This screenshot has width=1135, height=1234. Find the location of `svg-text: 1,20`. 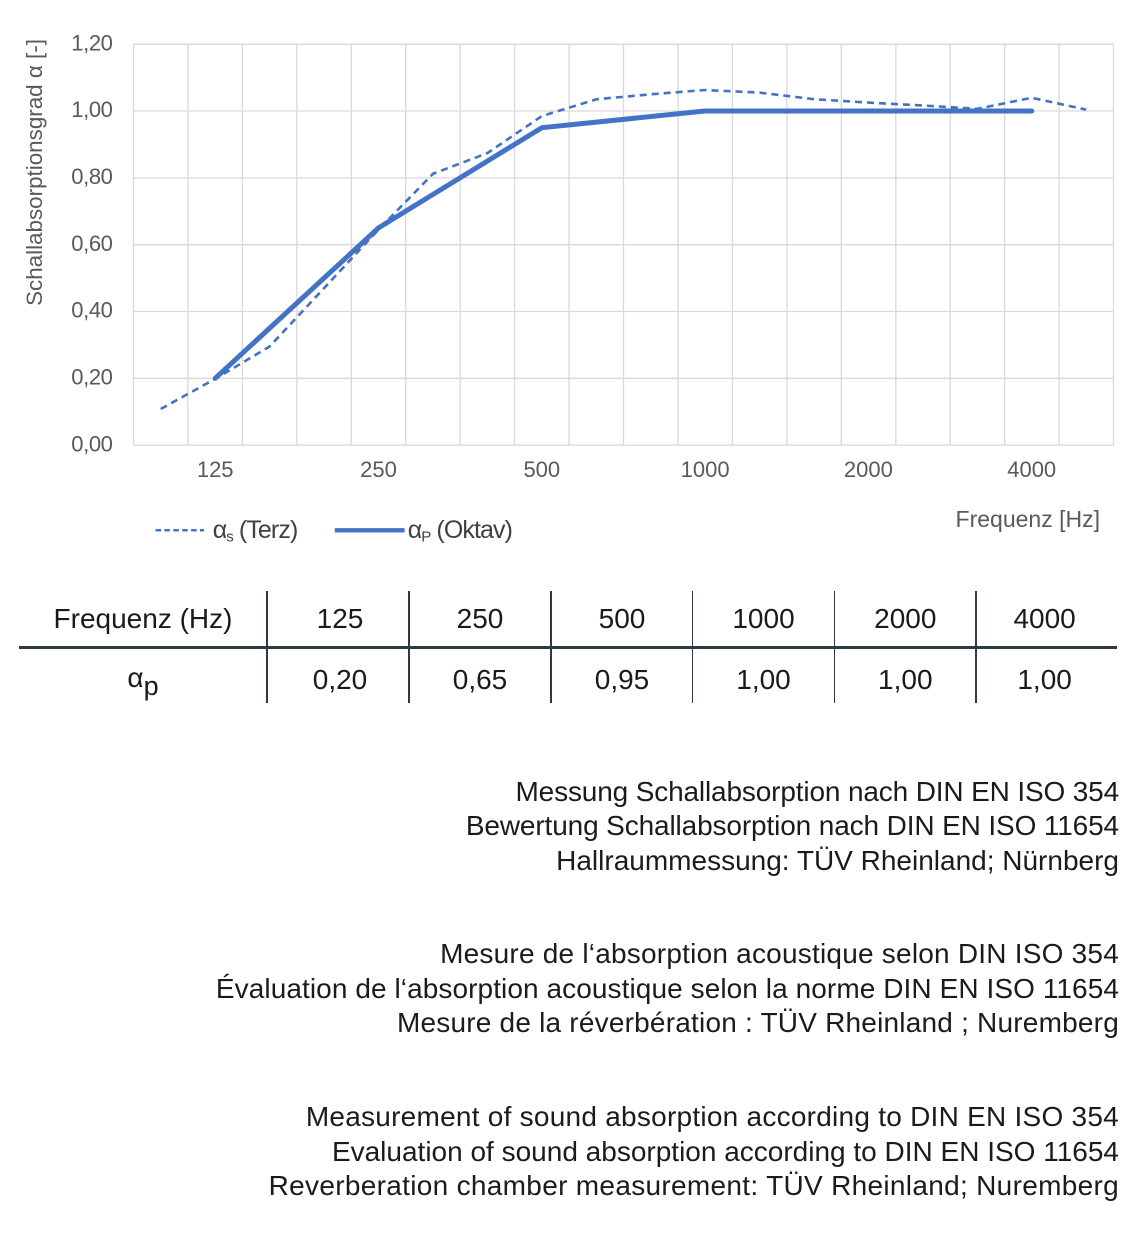

svg-text: 1,20 is located at coordinates (91, 42).